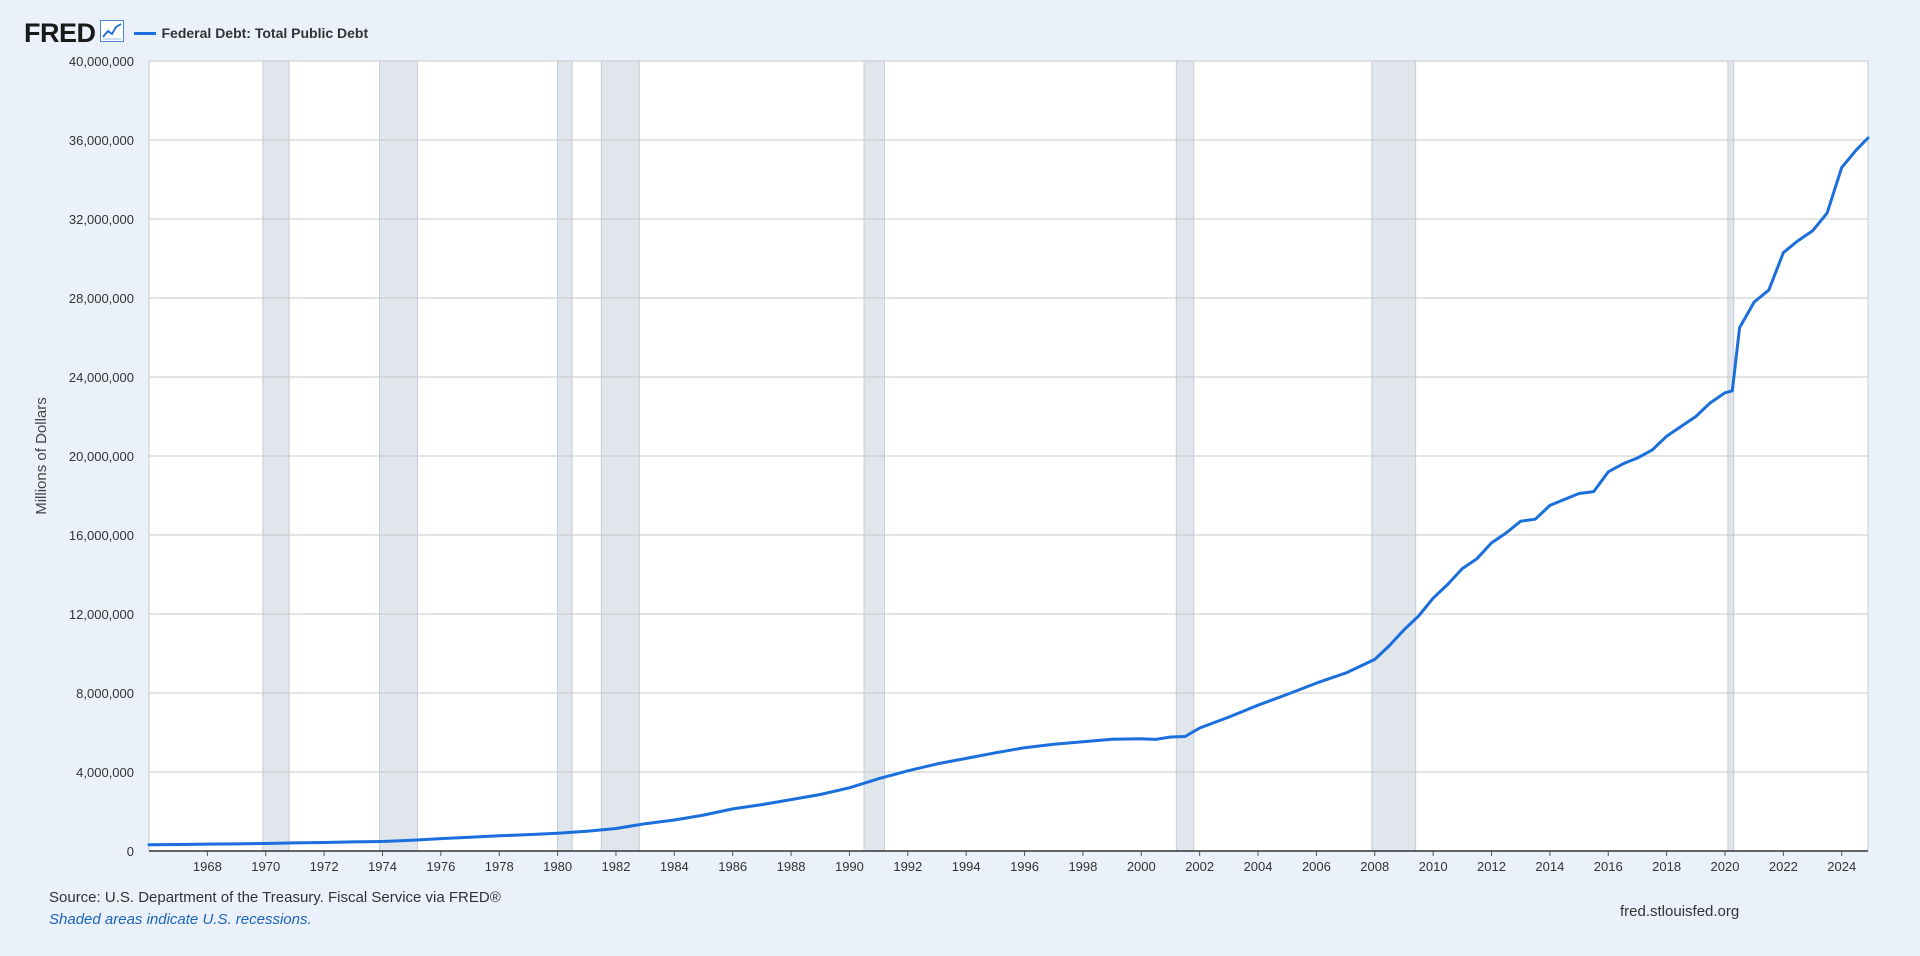 The height and width of the screenshot is (956, 1920). Describe the element at coordinates (382, 866) in the screenshot. I see `x-tick-label: 1974` at that location.